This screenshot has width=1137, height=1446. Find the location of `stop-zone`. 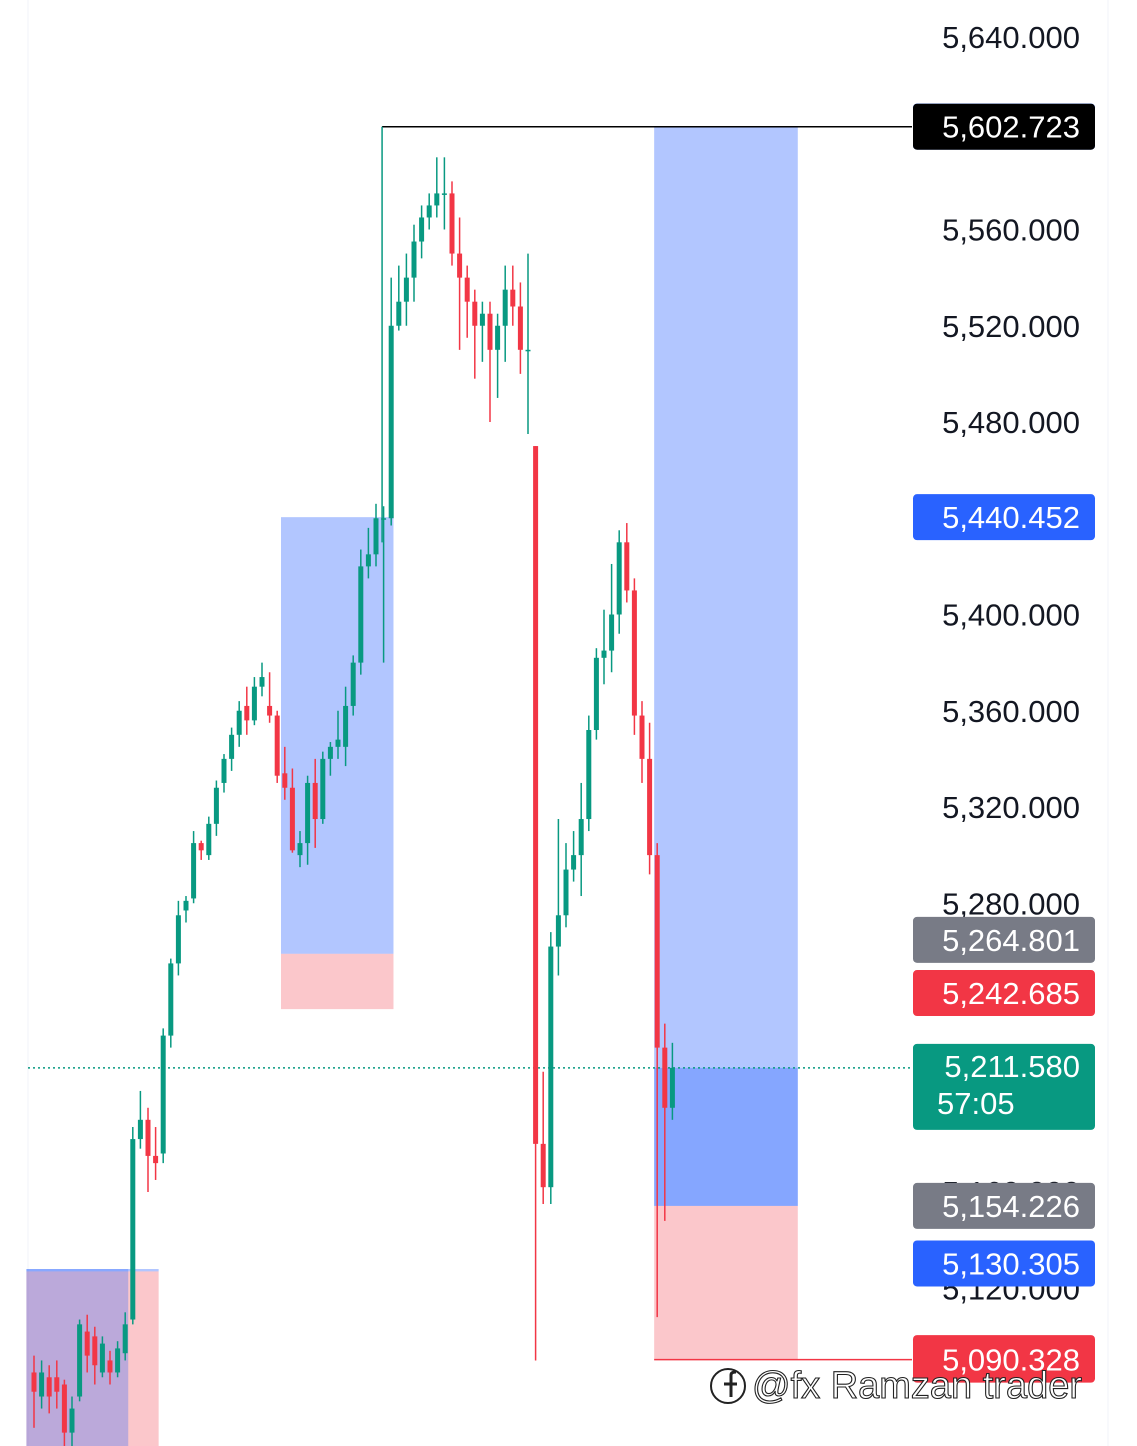

stop-zone is located at coordinates (726, 1282).